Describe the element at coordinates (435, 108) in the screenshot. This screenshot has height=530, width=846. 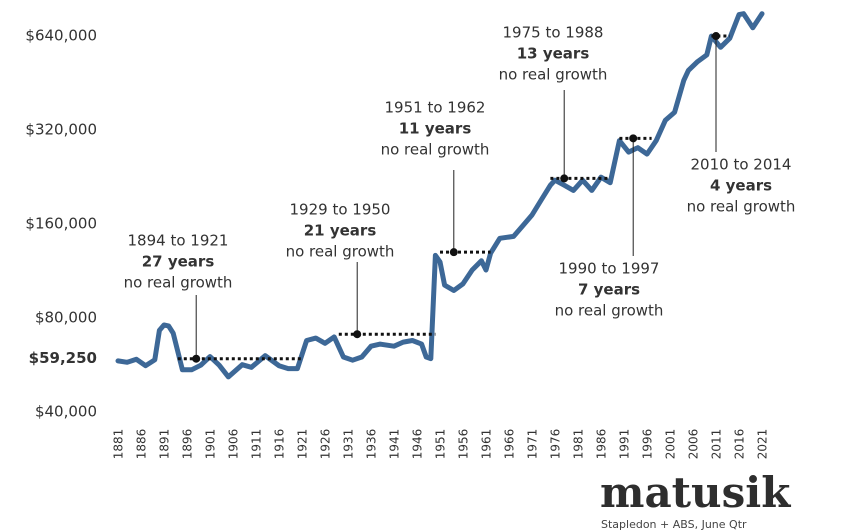
I see `annotation-period: 1951 to 1962` at that location.